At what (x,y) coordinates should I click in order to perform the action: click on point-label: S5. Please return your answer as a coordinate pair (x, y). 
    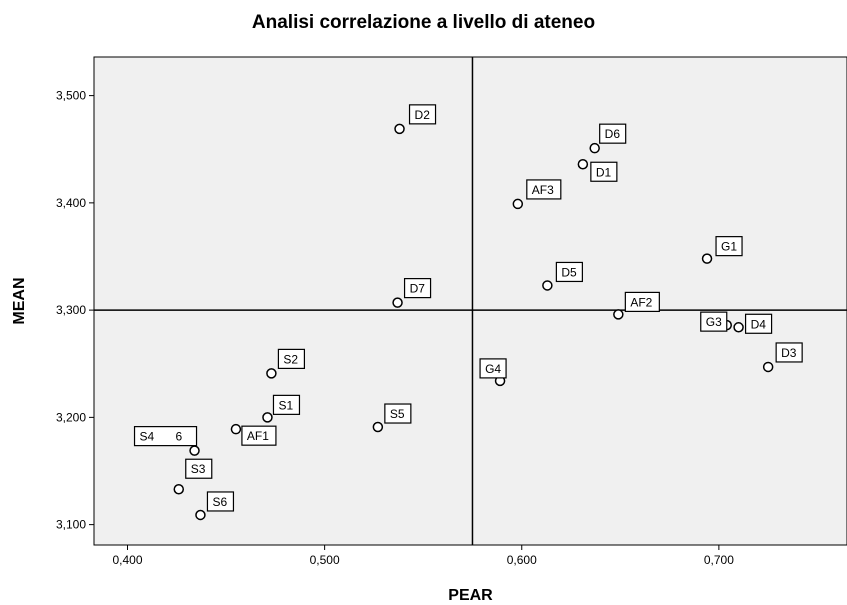
    Looking at the image, I should click on (397, 414).